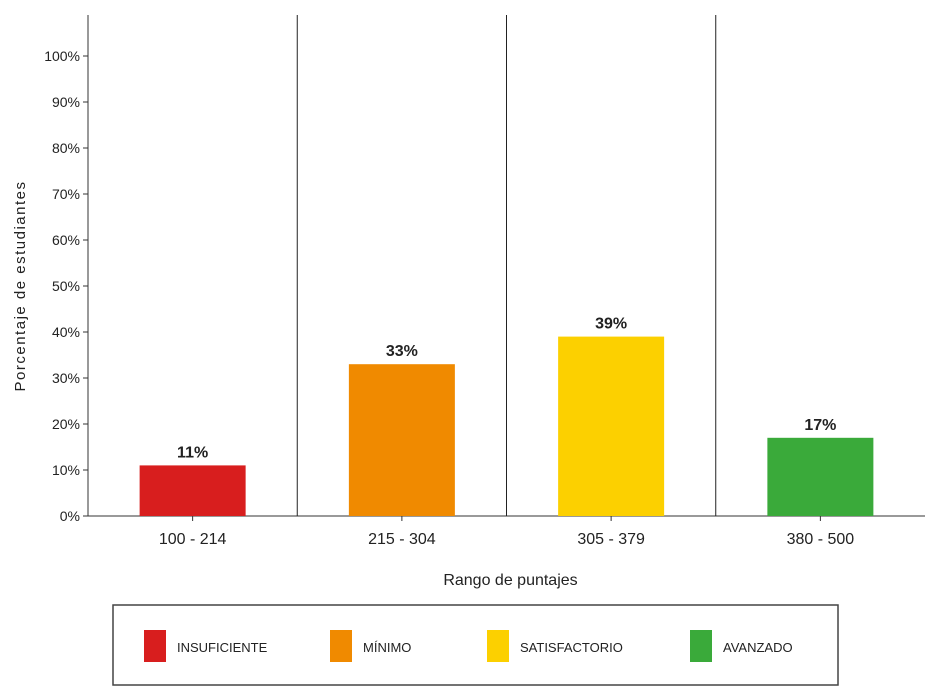 The image size is (929, 691). Describe the element at coordinates (402, 351) in the screenshot. I see `data-label: 33%` at that location.